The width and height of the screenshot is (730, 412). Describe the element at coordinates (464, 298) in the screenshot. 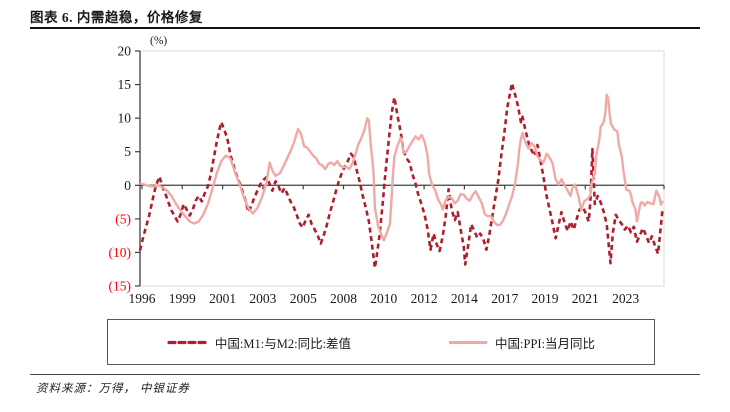

I see `x-axis-tick-label: 2014` at that location.